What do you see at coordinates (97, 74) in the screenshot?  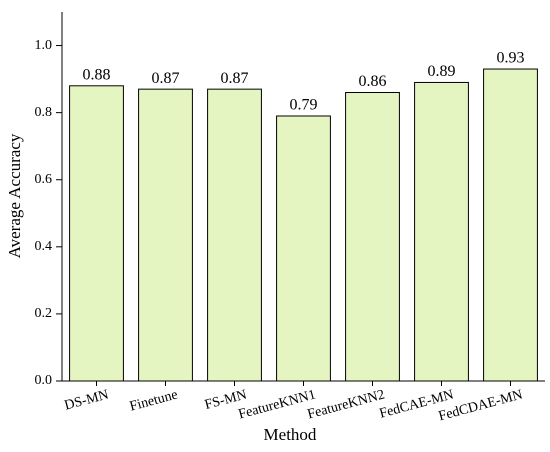 I see `data-label: 0.88` at bounding box center [97, 74].